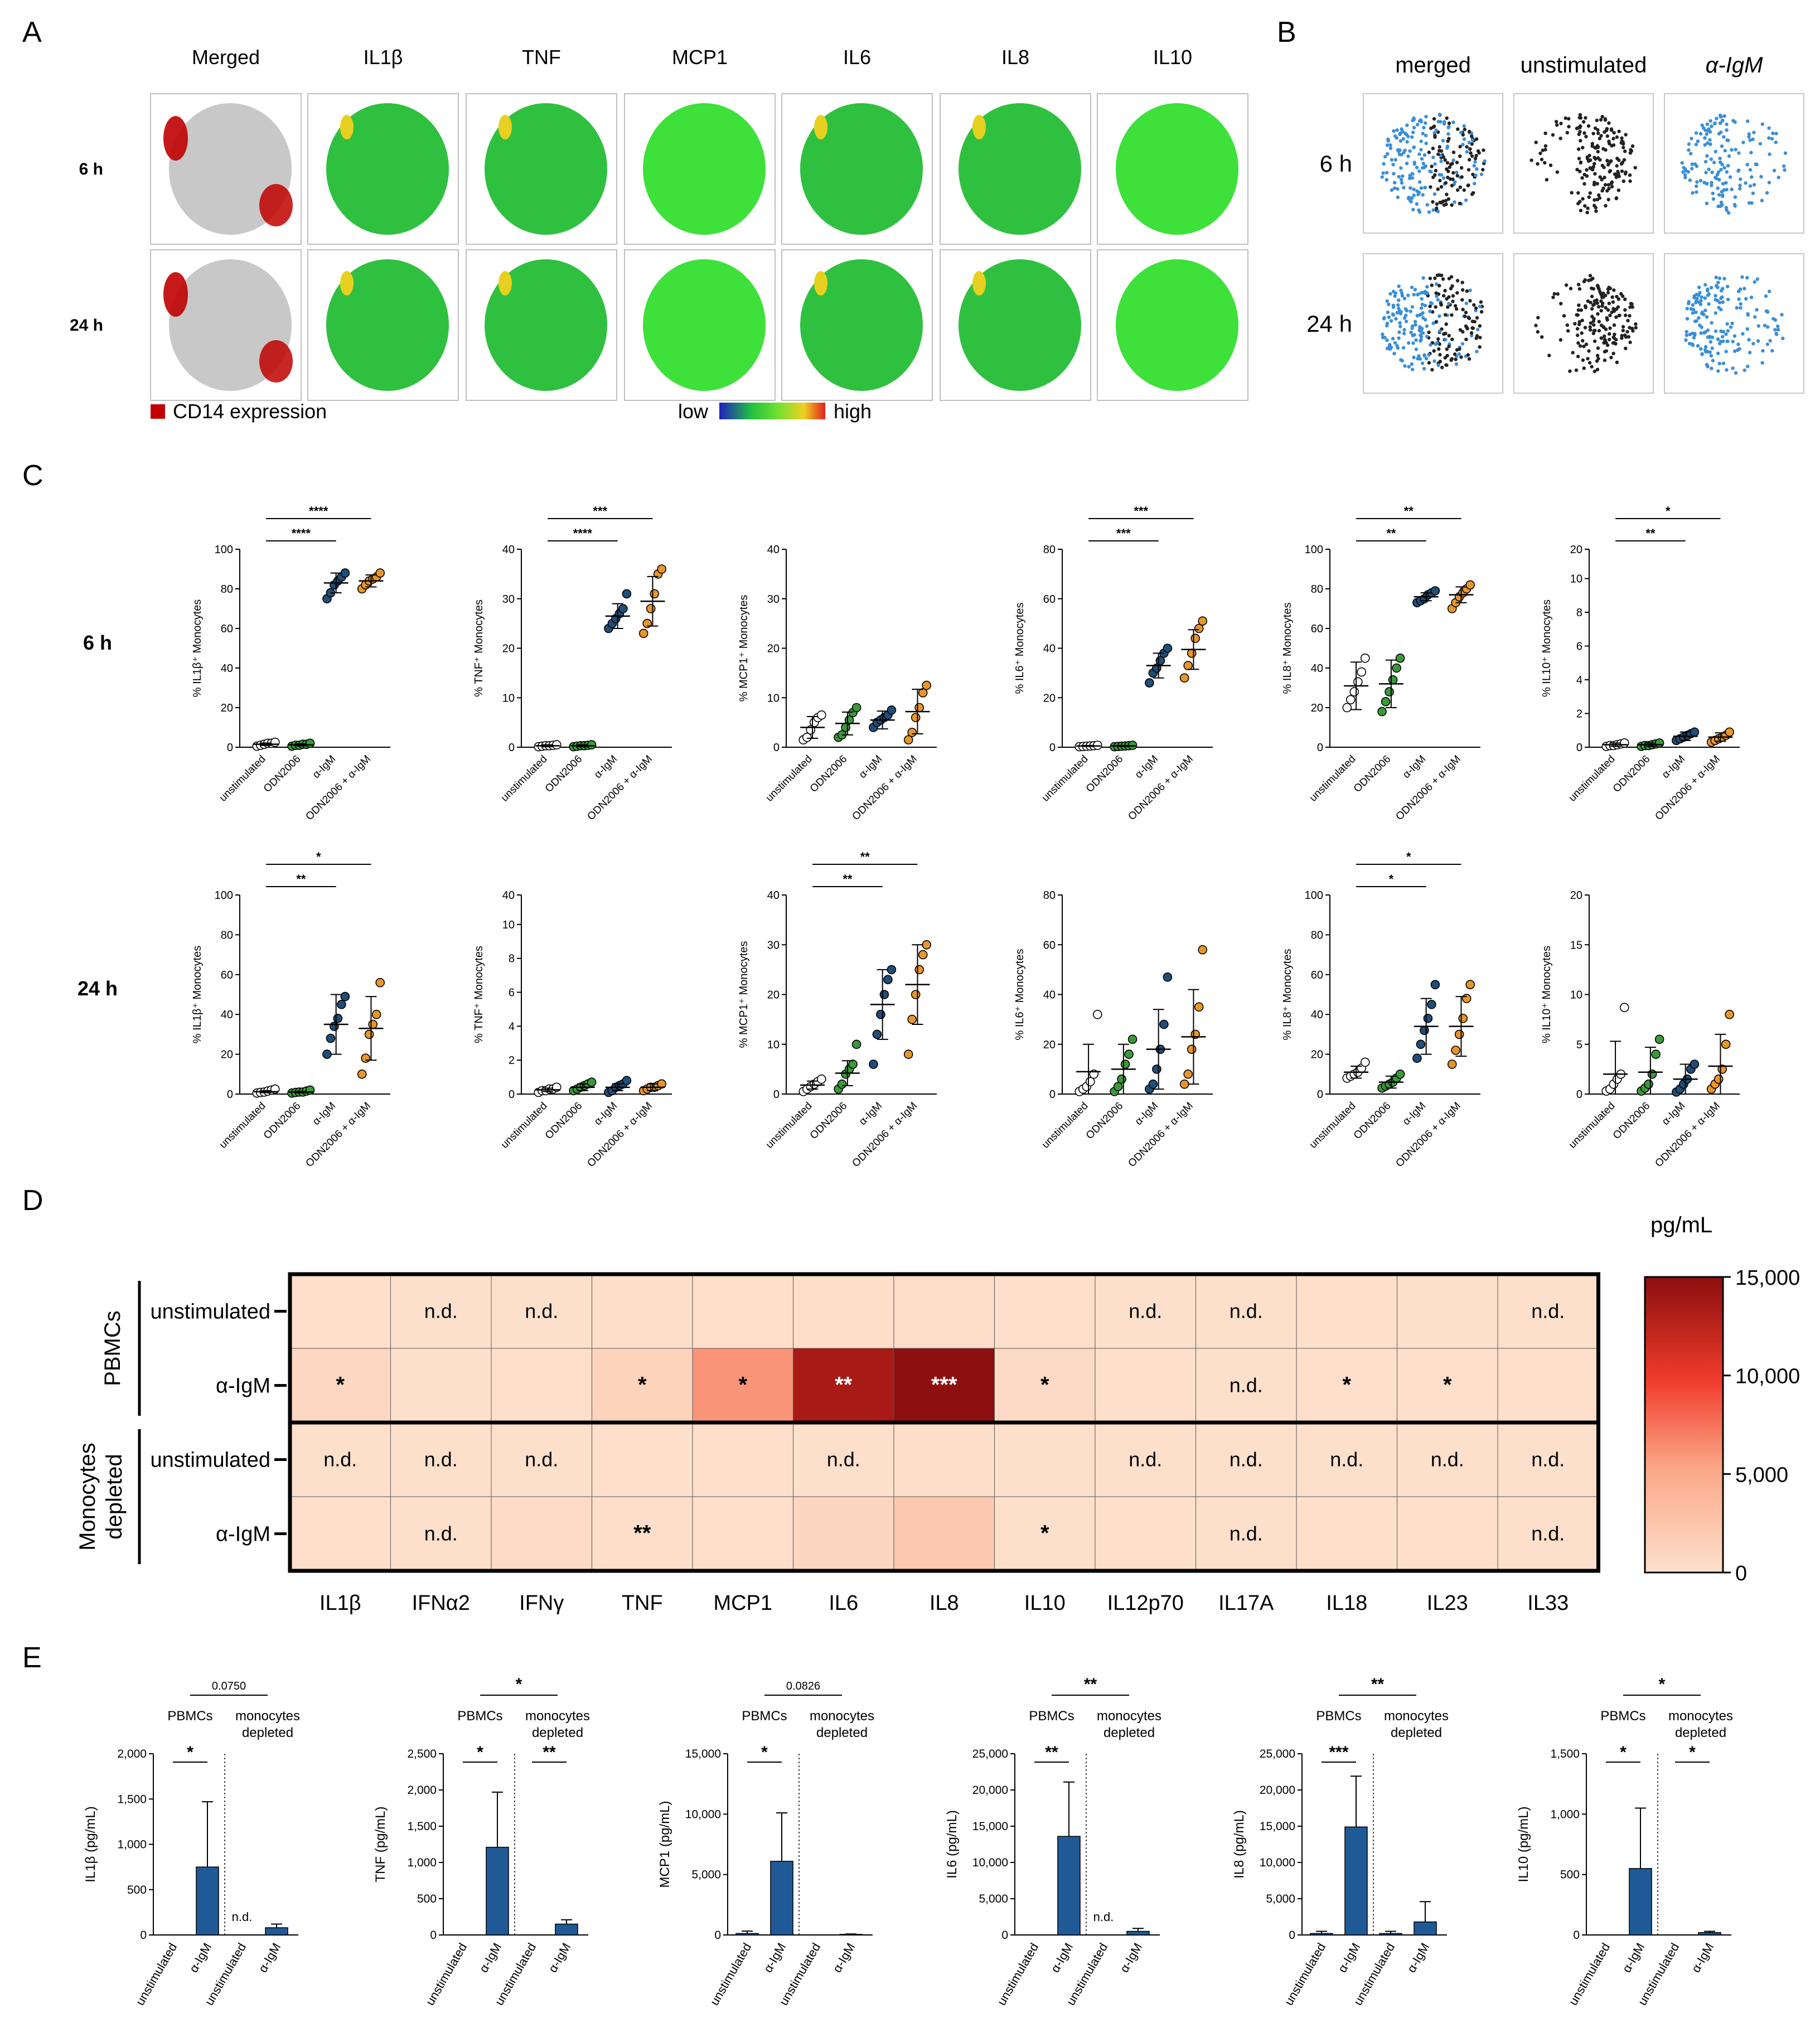 The width and height of the screenshot is (1820, 2037). Describe the element at coordinates (441, 1603) in the screenshot. I see `col-label-1: IFNα2` at that location.